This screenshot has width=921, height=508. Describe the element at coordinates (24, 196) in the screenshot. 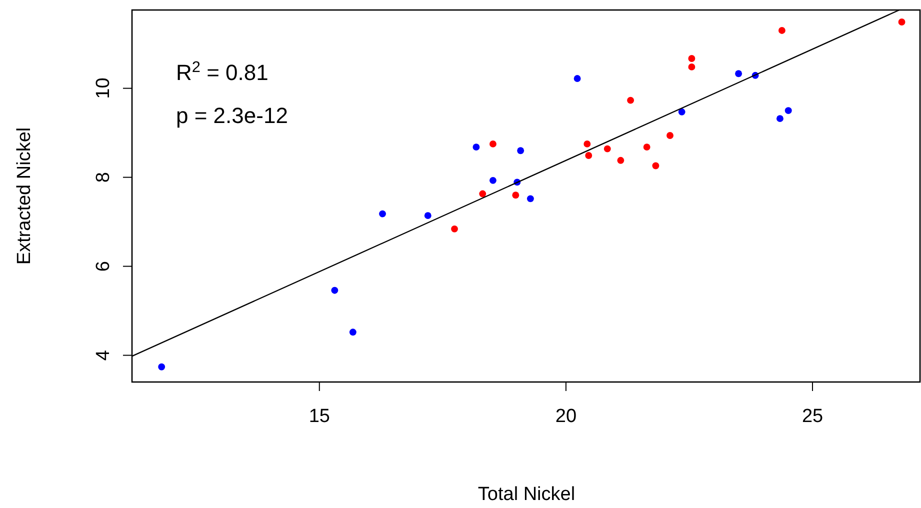

I see `y-axis-title: Extracted Nickel` at that location.